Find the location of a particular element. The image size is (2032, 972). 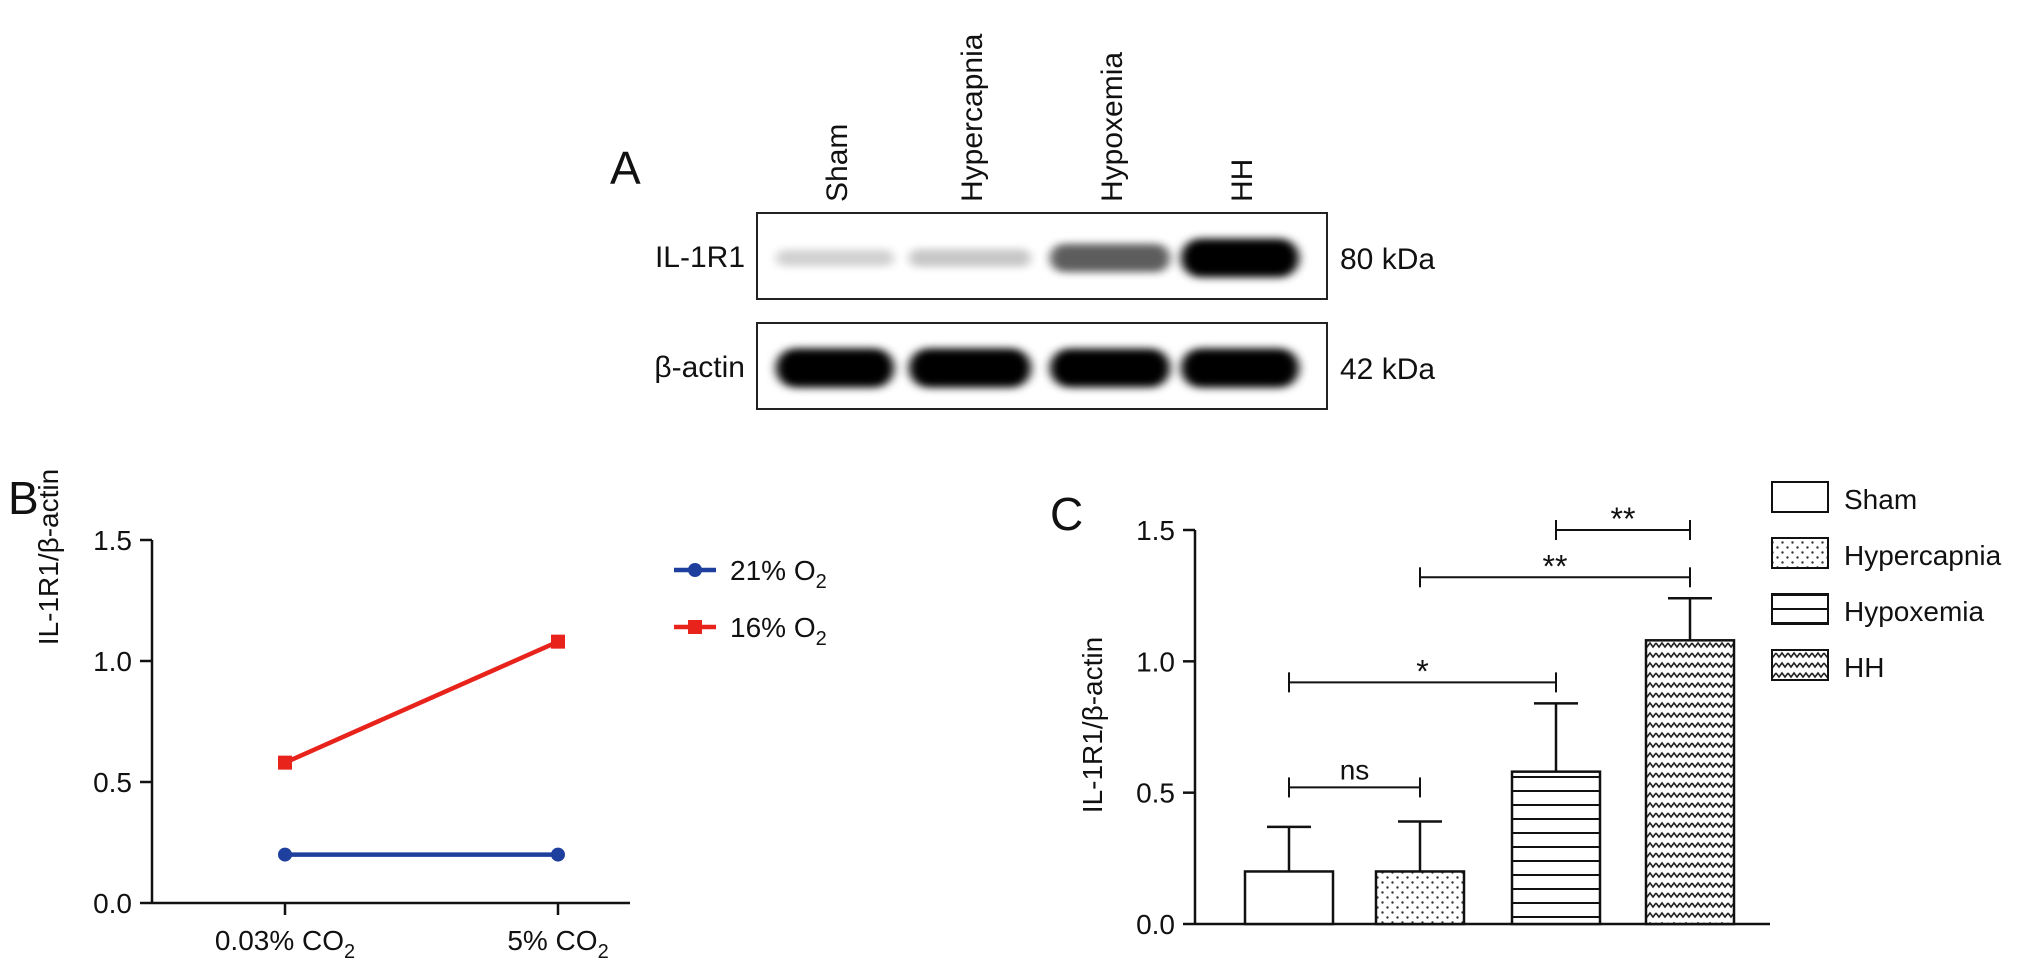

c-legend-label: HH is located at coordinates (1864, 667).